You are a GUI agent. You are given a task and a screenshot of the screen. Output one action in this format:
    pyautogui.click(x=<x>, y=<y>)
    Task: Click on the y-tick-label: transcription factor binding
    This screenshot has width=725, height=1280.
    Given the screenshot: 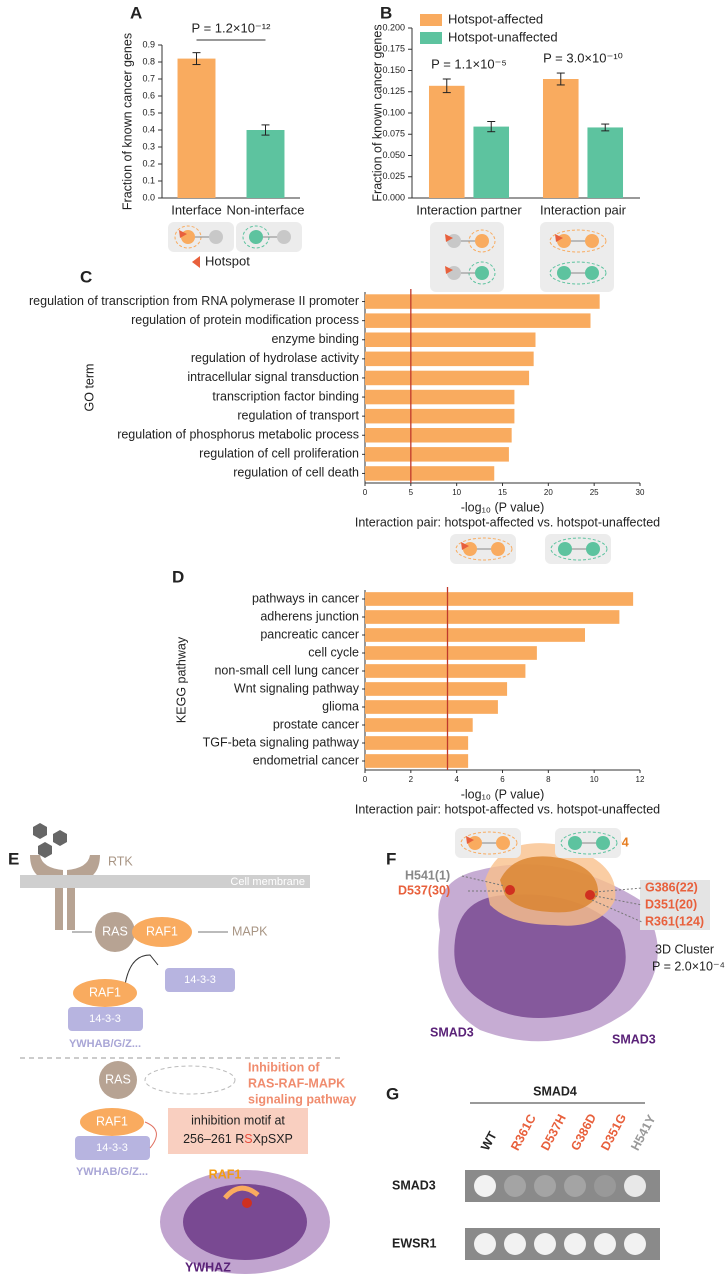 What is the action you would take?
    pyautogui.click(x=285, y=396)
    